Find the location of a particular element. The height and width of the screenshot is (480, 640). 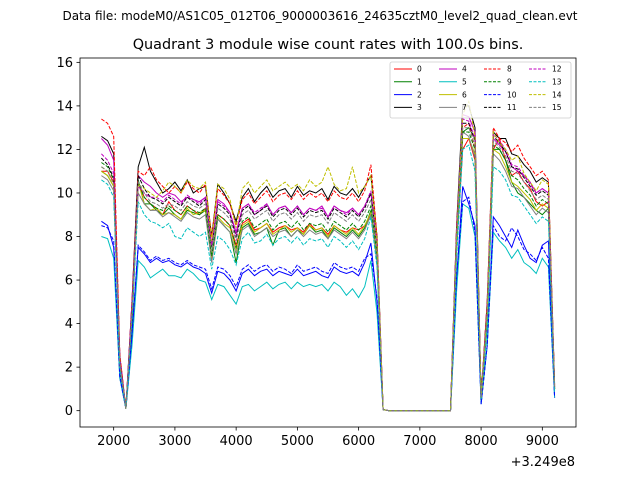

x-tick-label: 3000 is located at coordinates (174, 441).